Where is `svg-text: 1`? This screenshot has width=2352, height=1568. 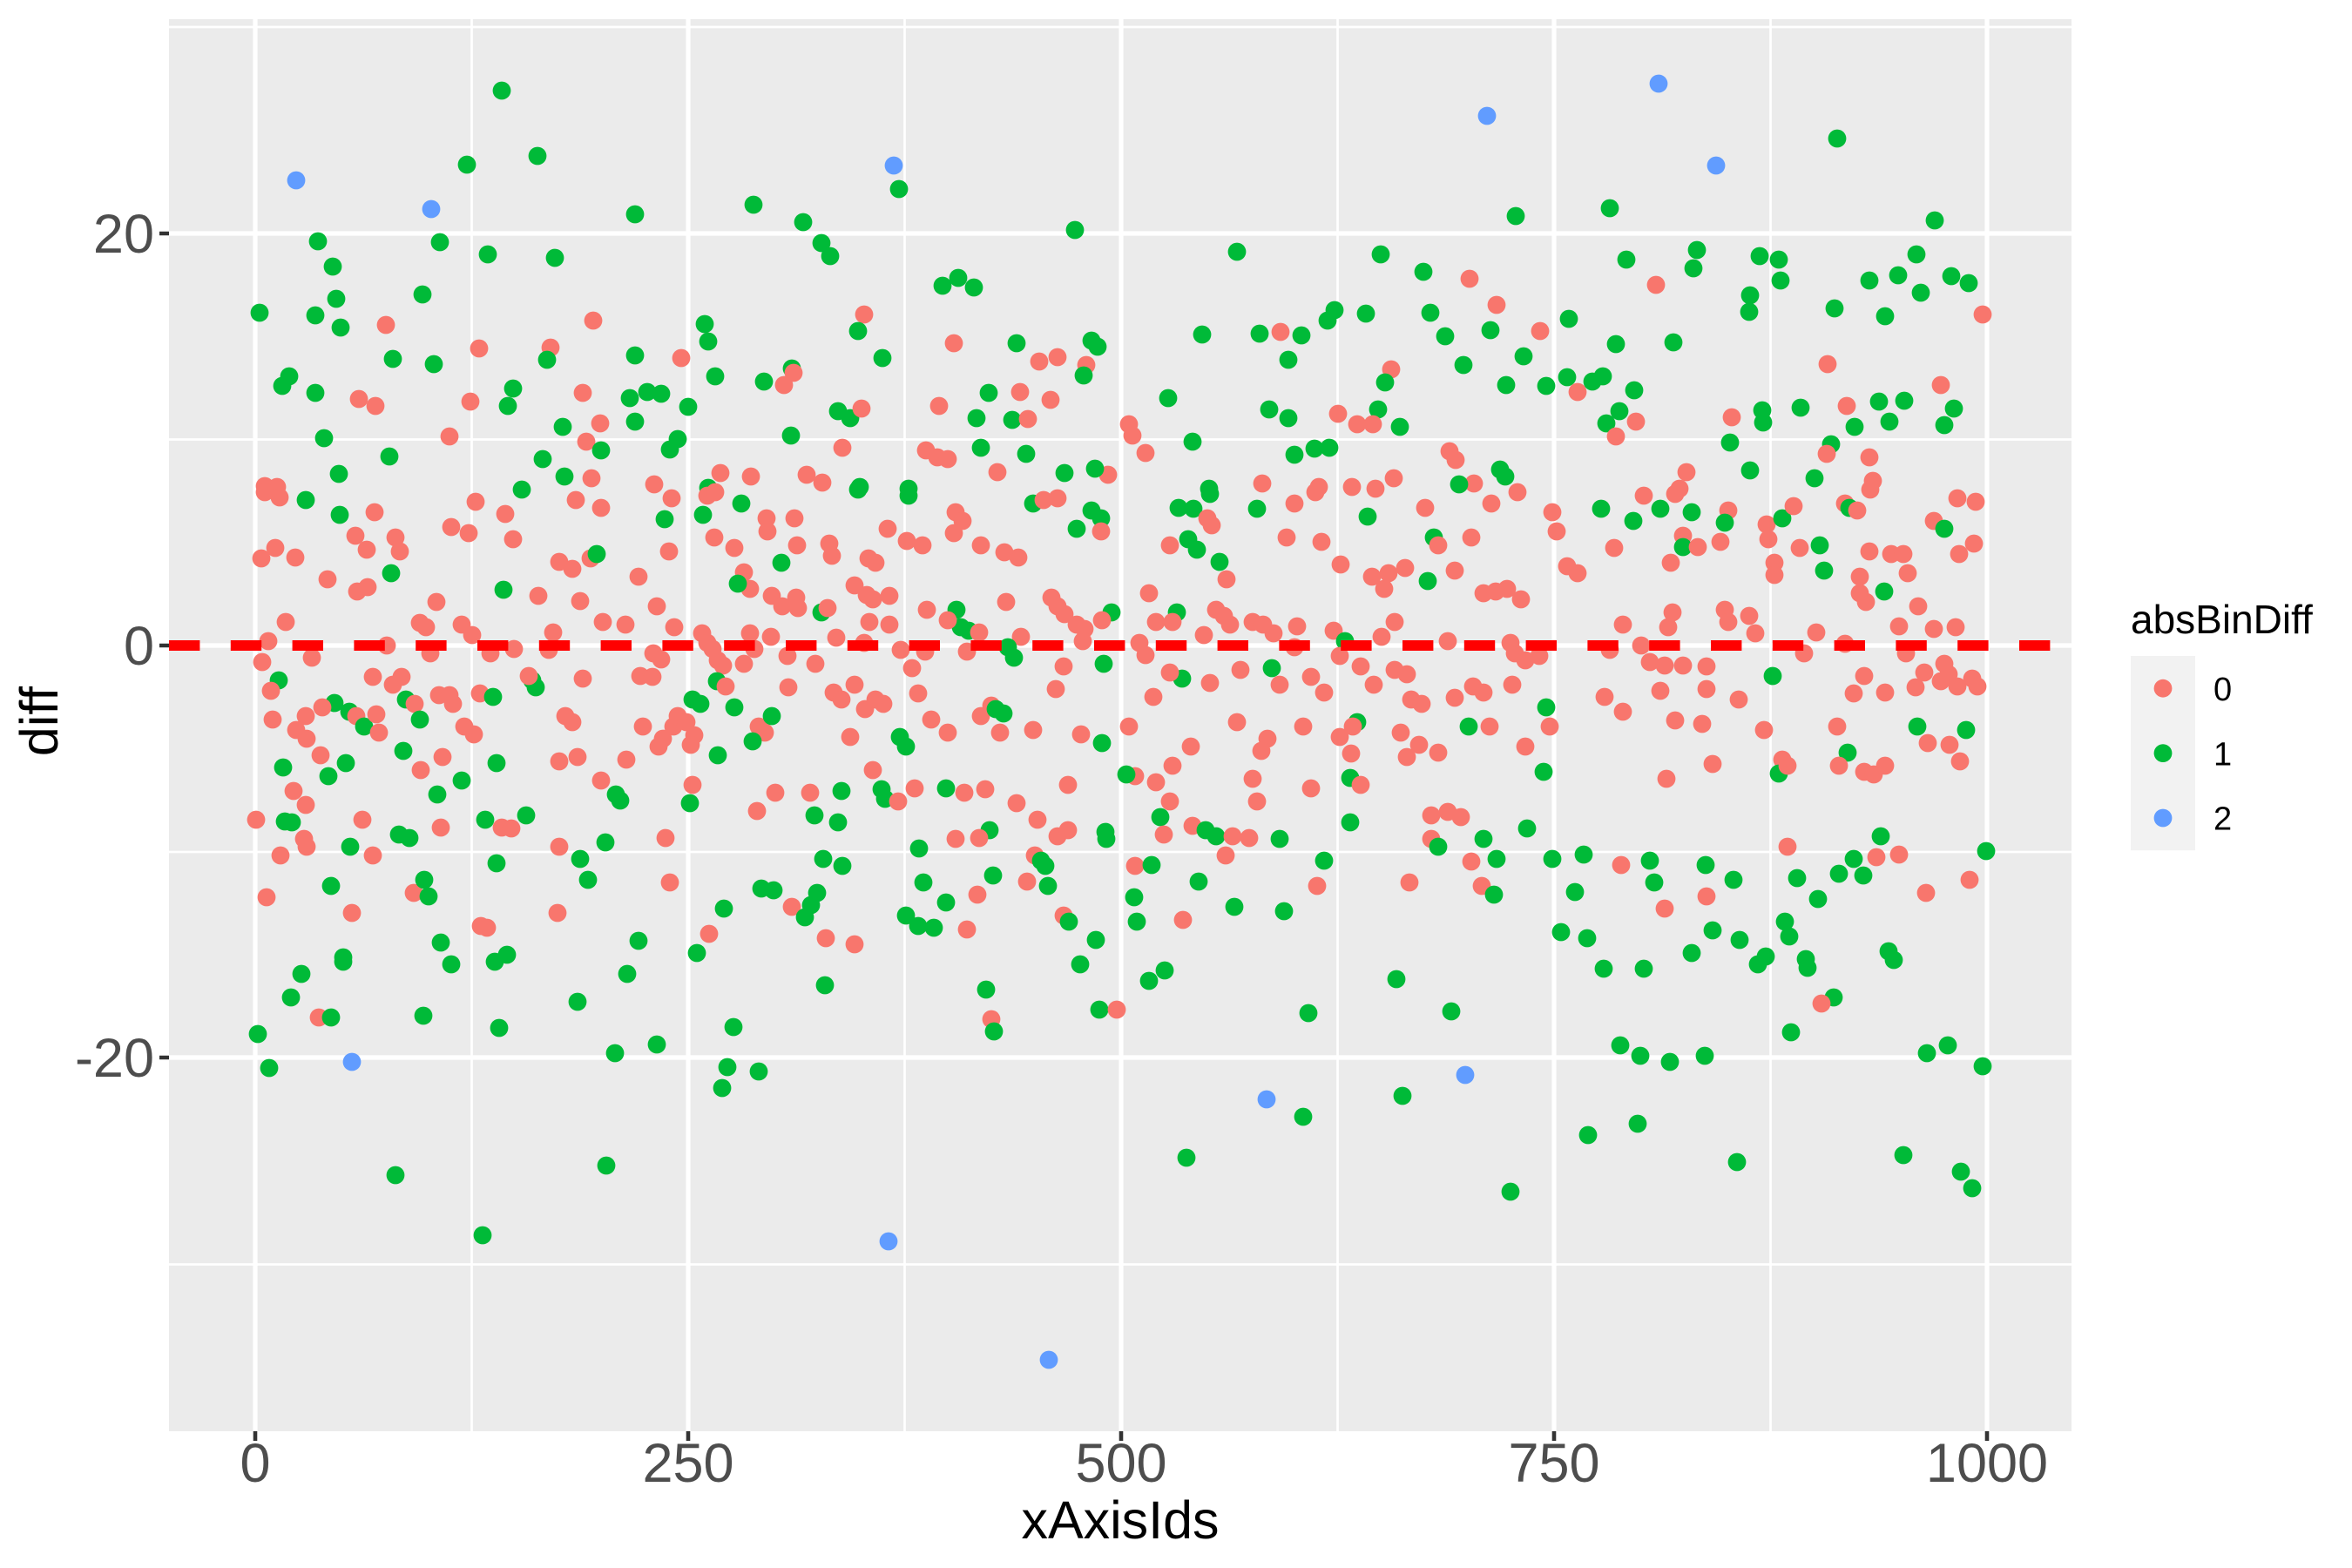
svg-text: 1 is located at coordinates (2222, 754).